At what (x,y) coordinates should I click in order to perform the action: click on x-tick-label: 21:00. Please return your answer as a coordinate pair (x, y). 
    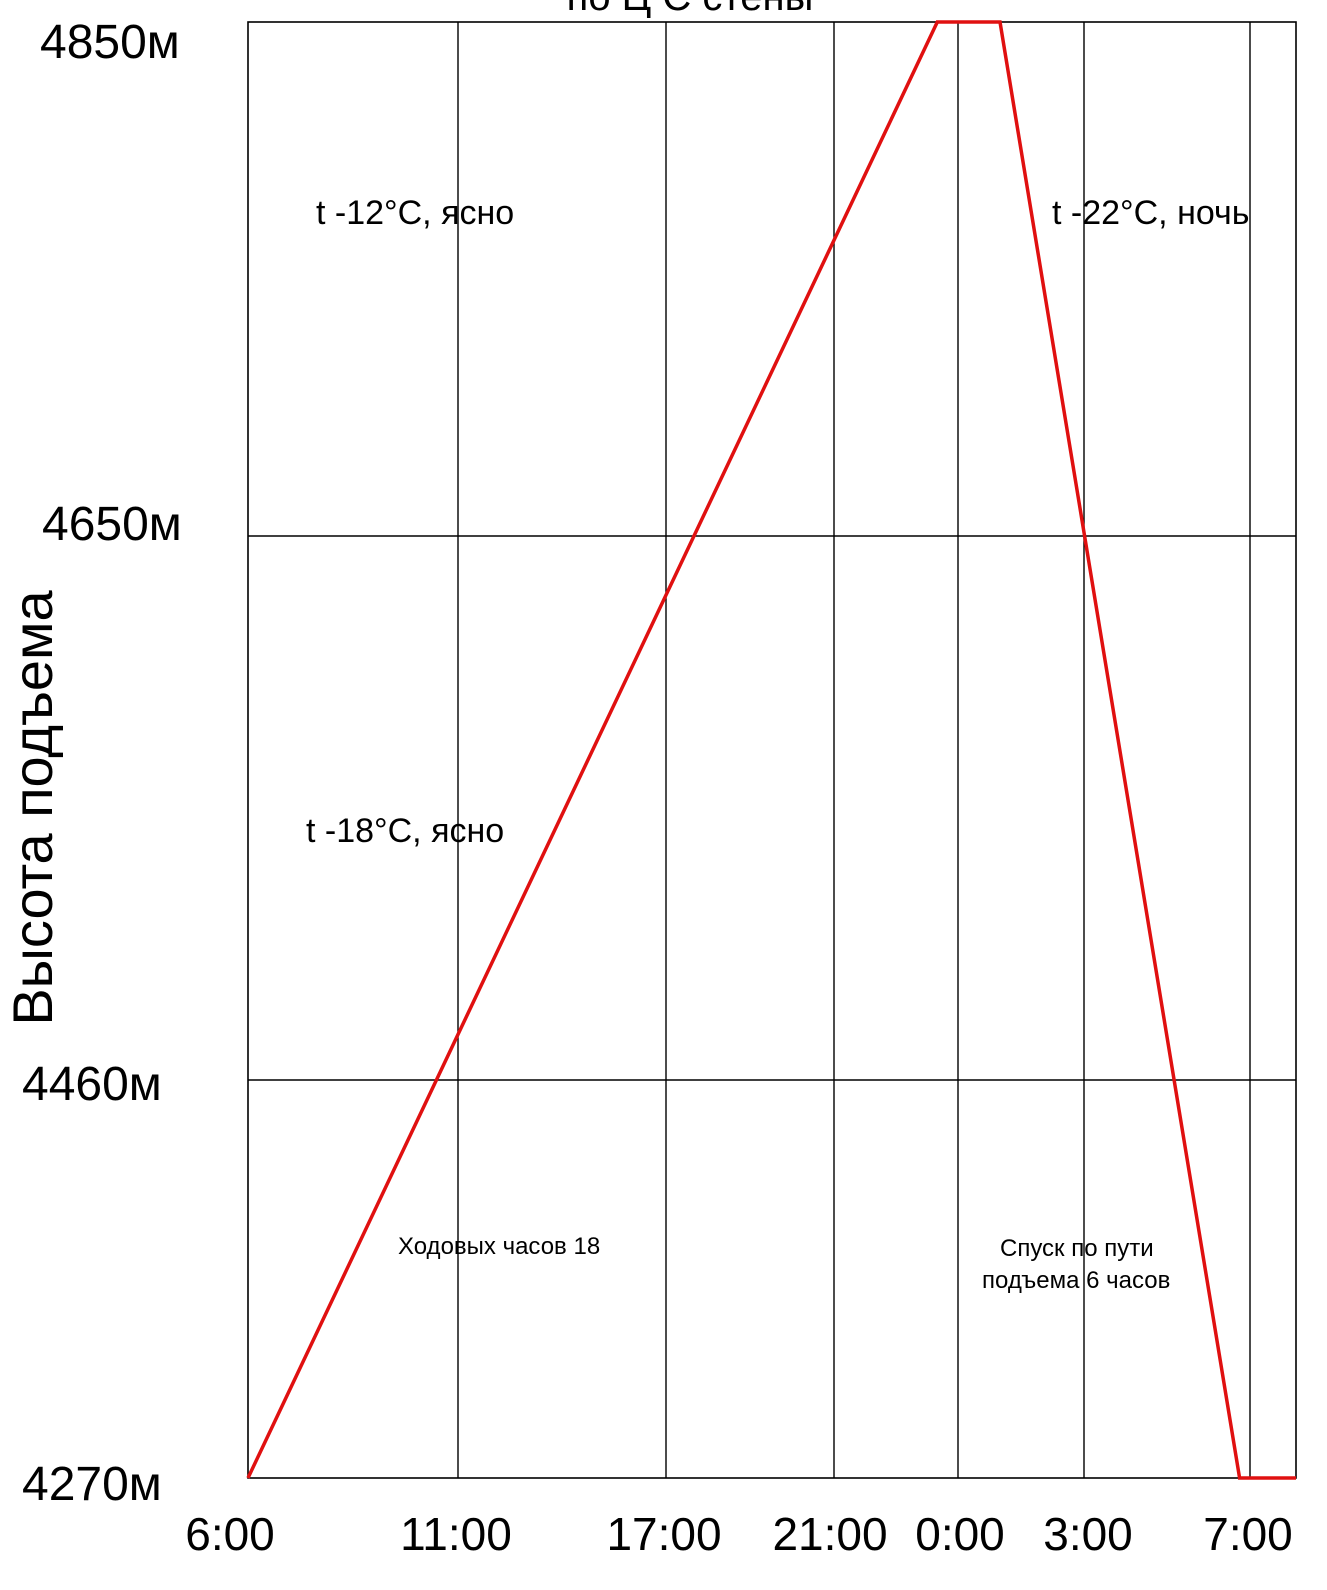
    Looking at the image, I should click on (829, 1534).